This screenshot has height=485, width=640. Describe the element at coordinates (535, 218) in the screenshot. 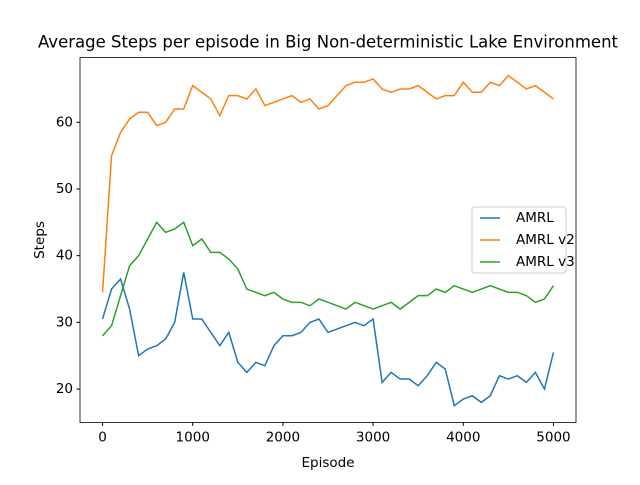

I see `legend-label: AMRL` at that location.